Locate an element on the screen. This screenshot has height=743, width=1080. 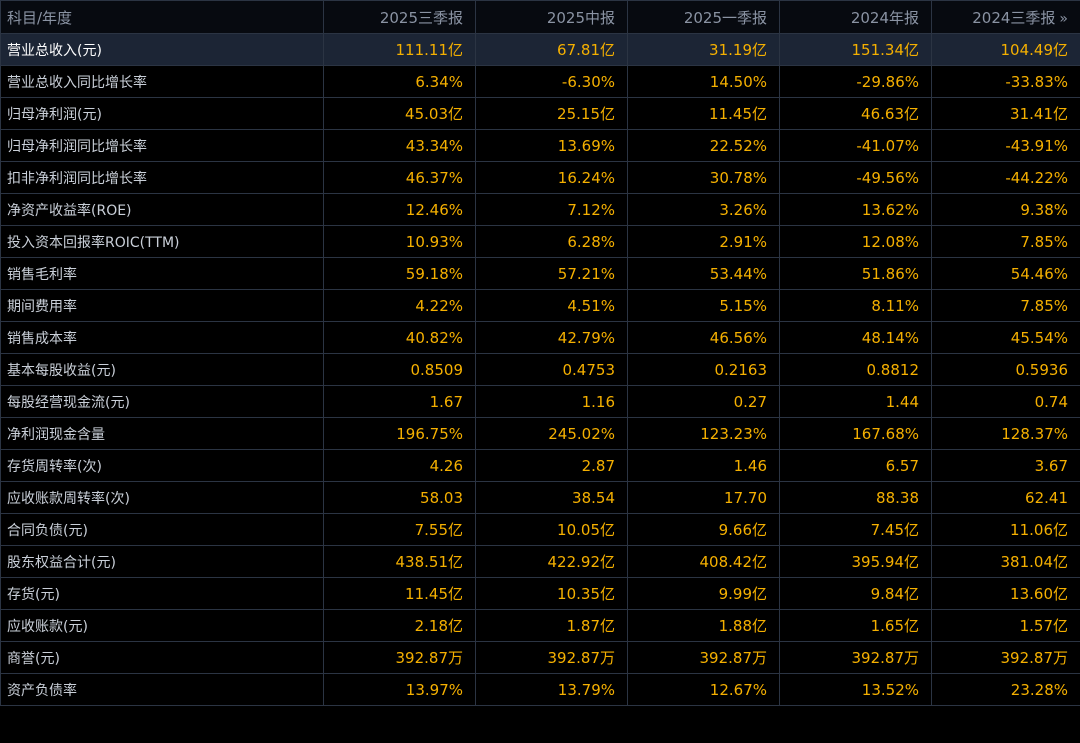
row-label: 销售毛利率 is located at coordinates (162, 273).